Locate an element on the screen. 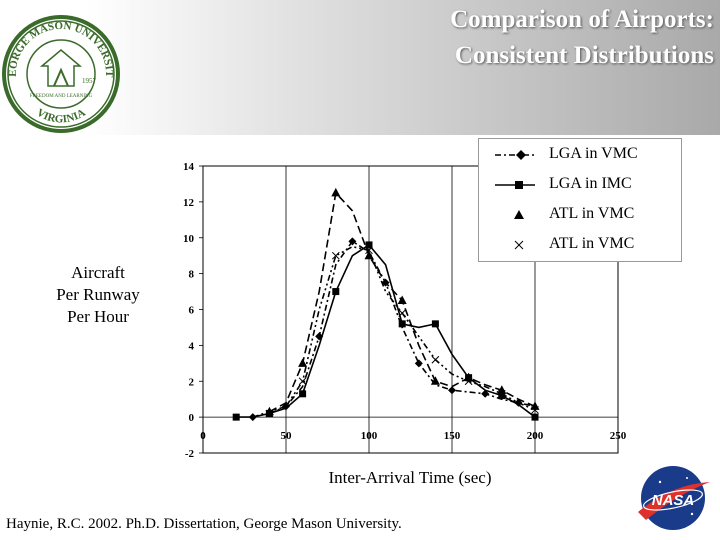 Image resolution: width=720 pixels, height=540 pixels. seal-motto: FREEDOM AND LEARNING is located at coordinates (61, 96).